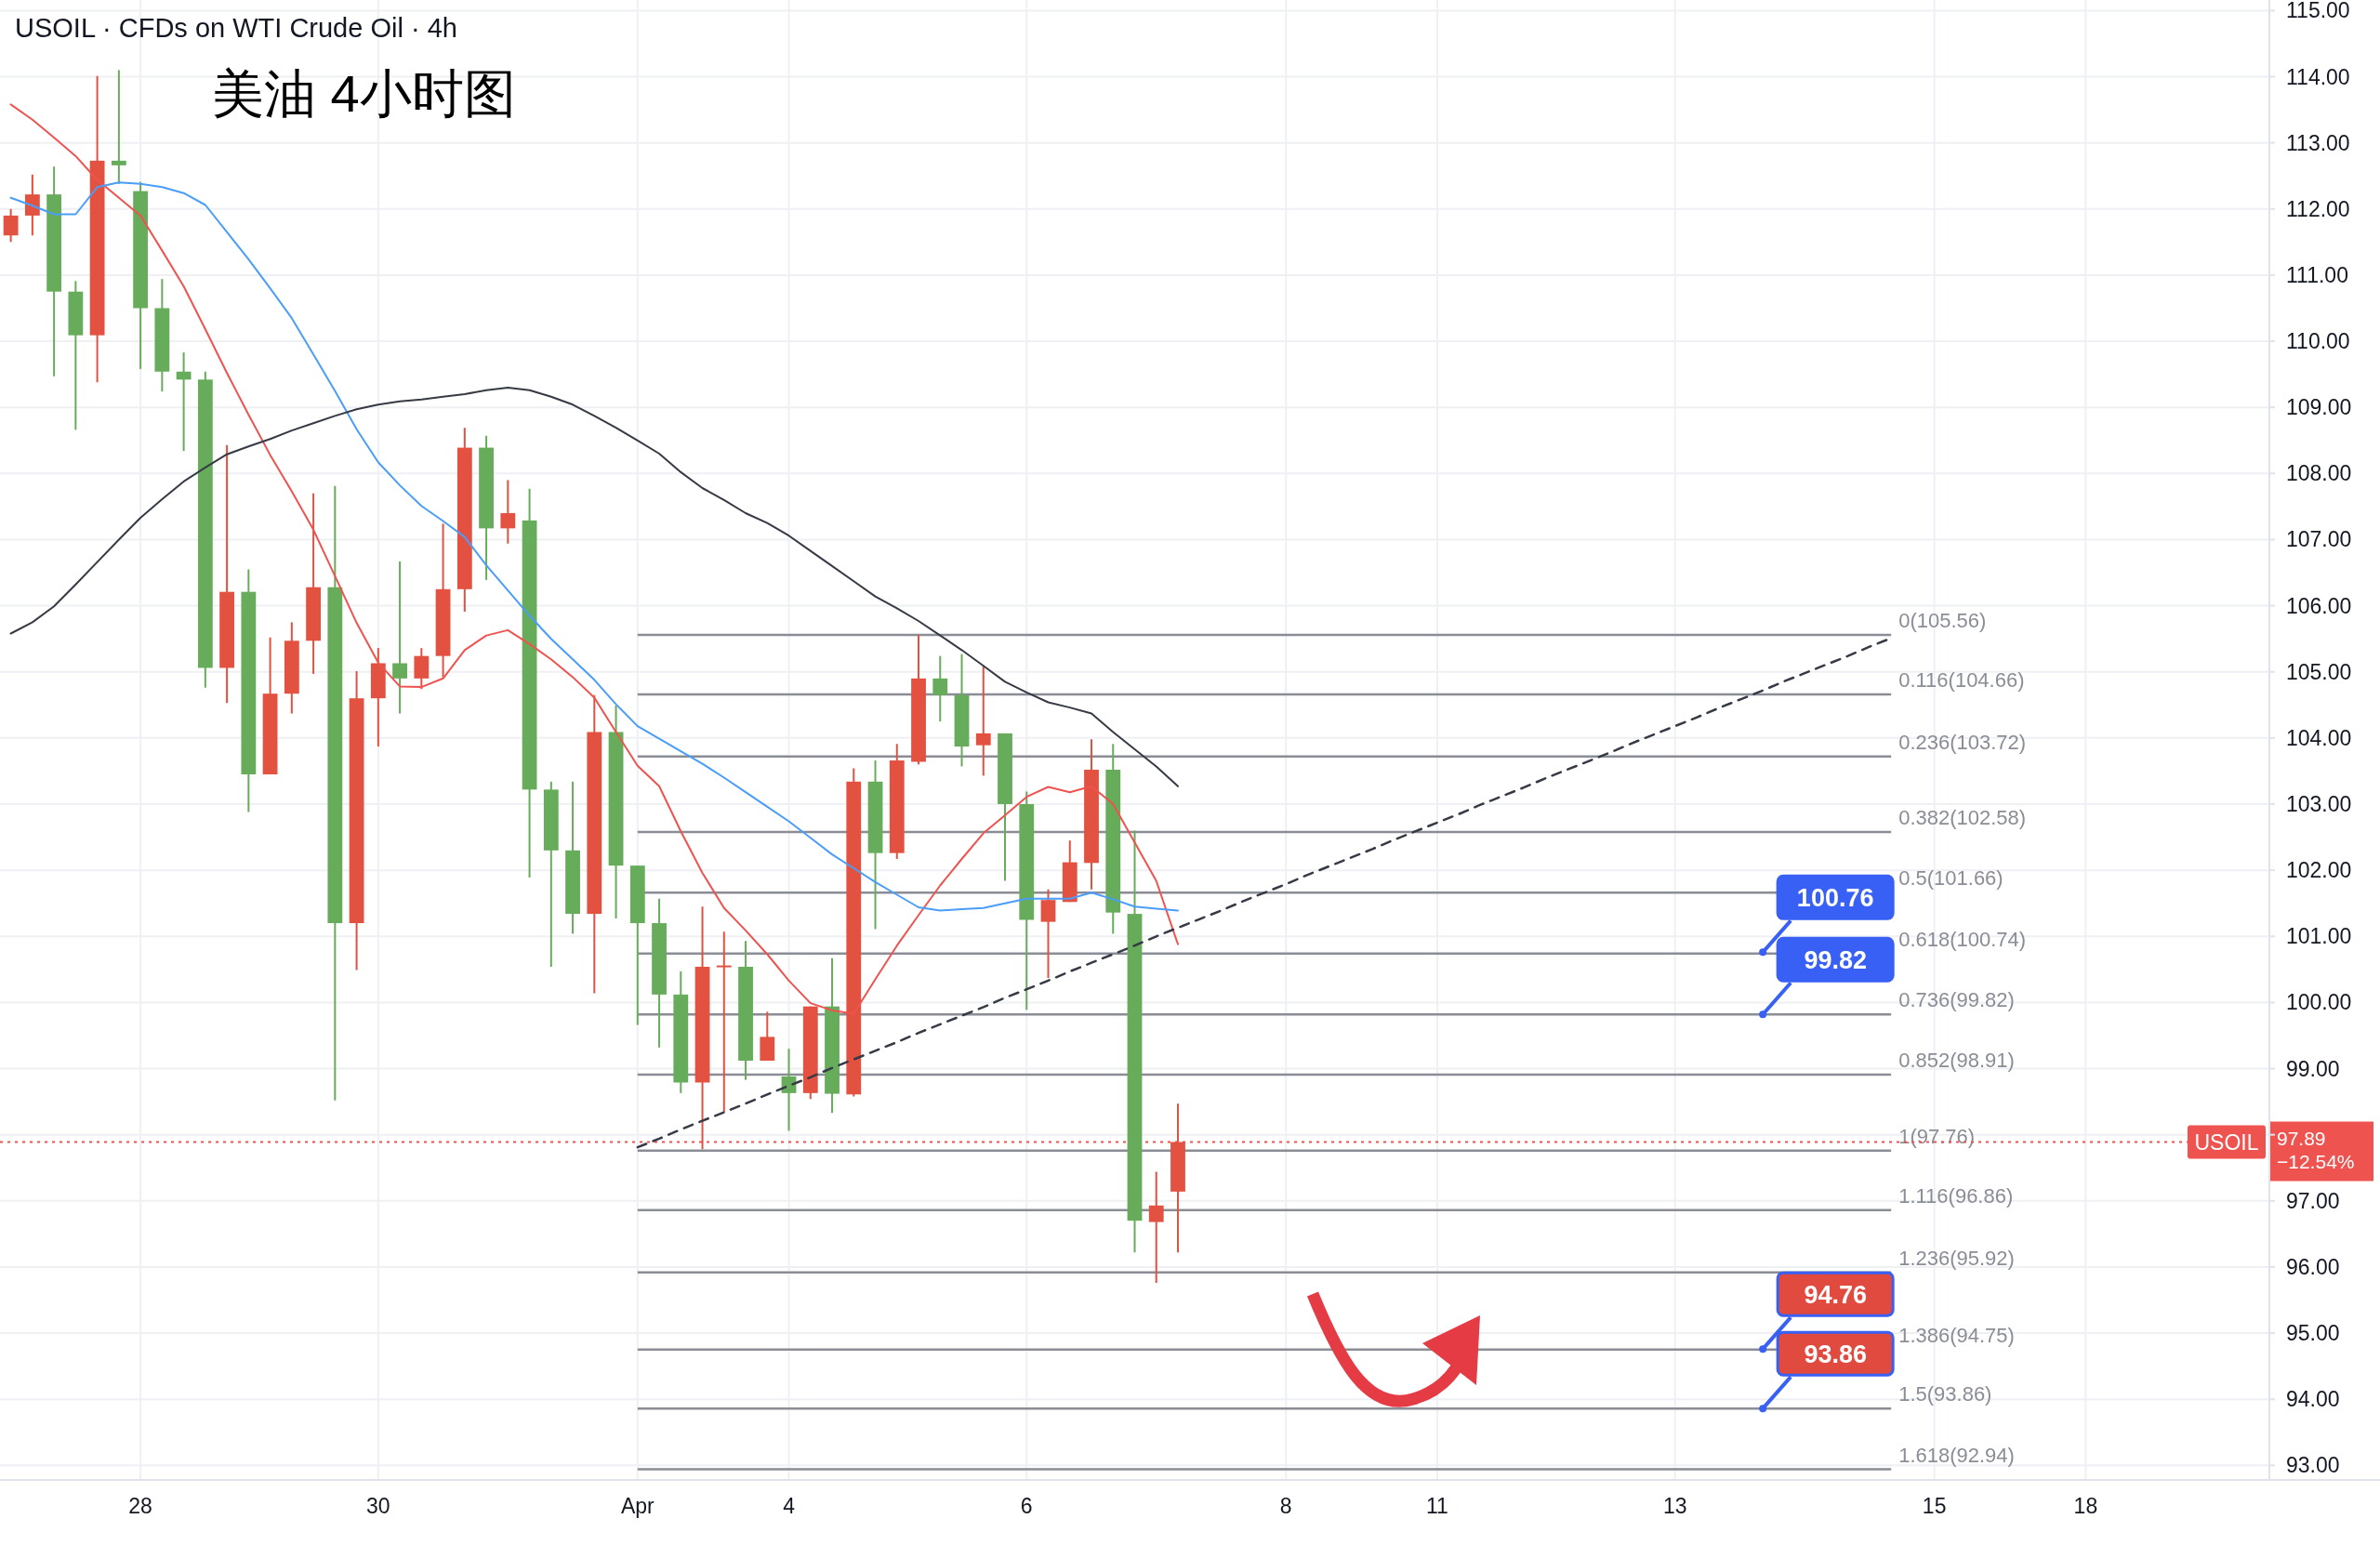  What do you see at coordinates (2319, 408) in the screenshot?
I see `y-tick-label: 109.00` at bounding box center [2319, 408].